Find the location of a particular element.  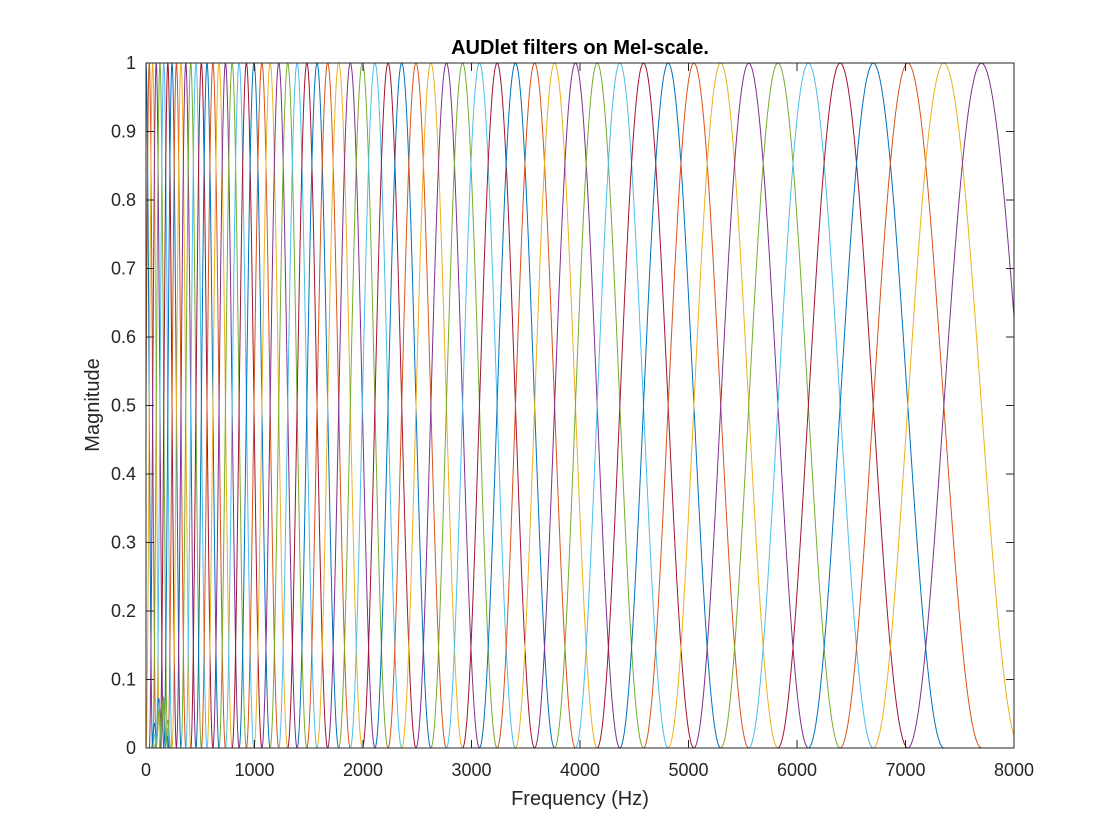

x-tick-label: 3000 is located at coordinates (471, 770).